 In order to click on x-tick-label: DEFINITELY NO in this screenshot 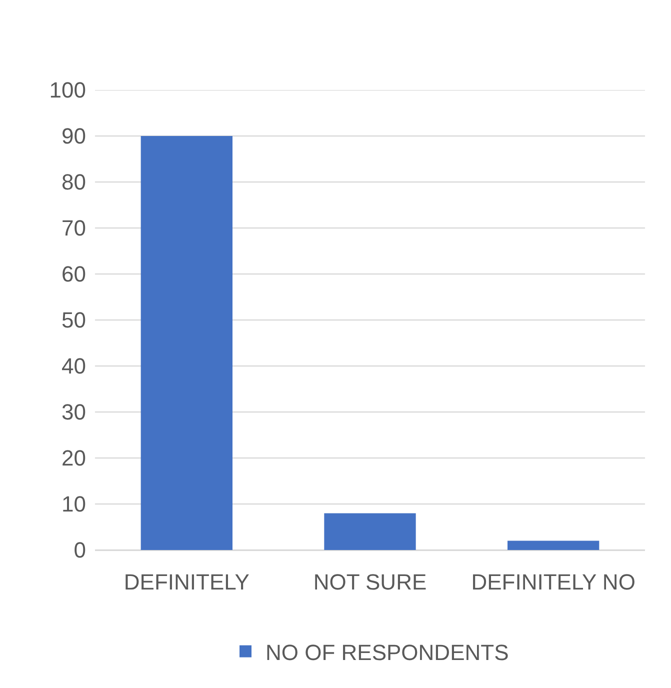, I will do `click(553, 582)`.